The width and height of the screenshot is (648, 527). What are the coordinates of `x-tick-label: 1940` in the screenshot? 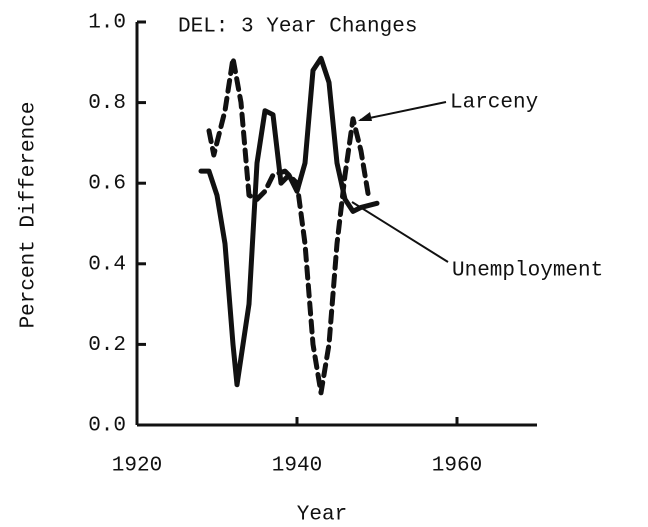 It's located at (297, 466).